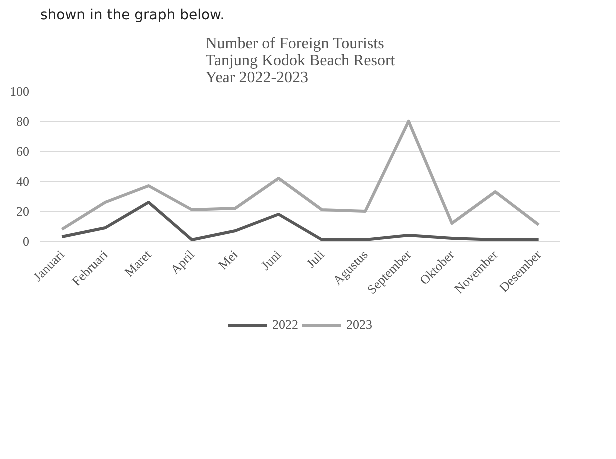 The width and height of the screenshot is (616, 459). What do you see at coordinates (301, 61) in the screenshot?
I see `chart-title: Number of Foreign Tourists Tanjung Kodok Beach Resort Year 2022-2023` at bounding box center [301, 61].